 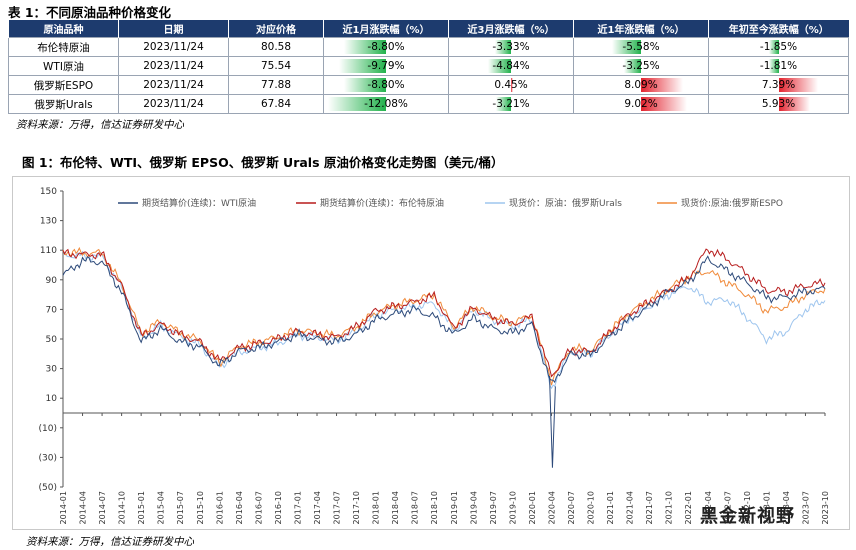 I want to click on x-tick-label: 2021-10, so click(x=669, y=507).